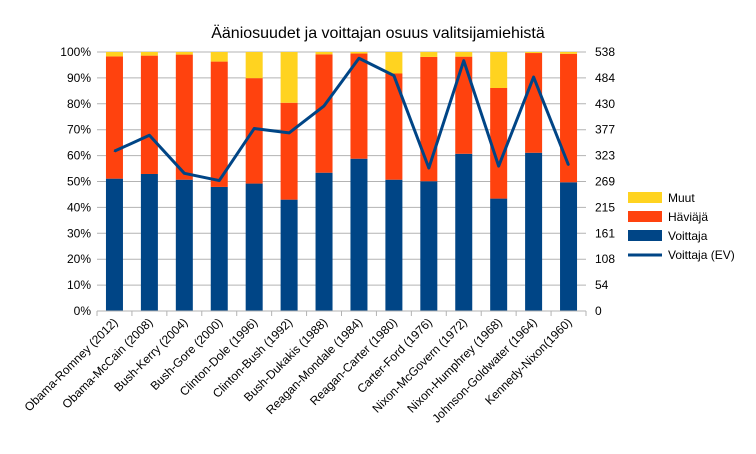 The width and height of the screenshot is (756, 454). Describe the element at coordinates (79, 285) in the screenshot. I see `y-tick-label: 10%` at that location.